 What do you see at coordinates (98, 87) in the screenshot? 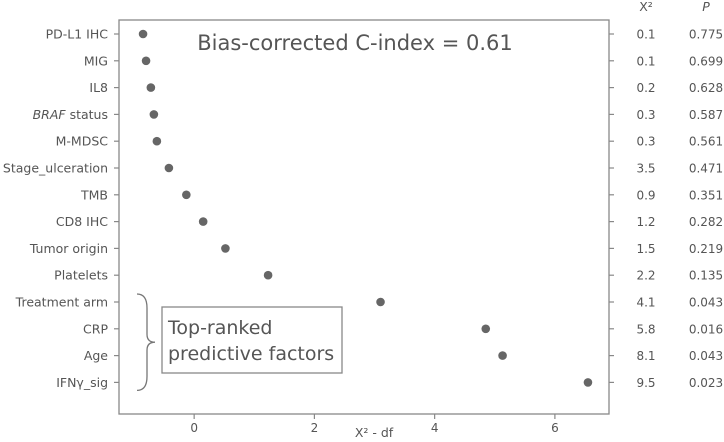
I see `factor-label: IL8` at bounding box center [98, 87].